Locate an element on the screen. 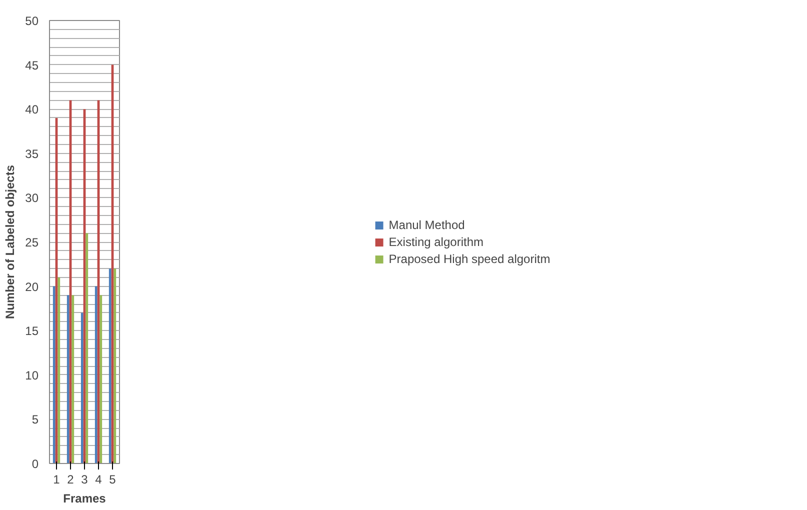  y-tick-label: 40 is located at coordinates (32, 109).